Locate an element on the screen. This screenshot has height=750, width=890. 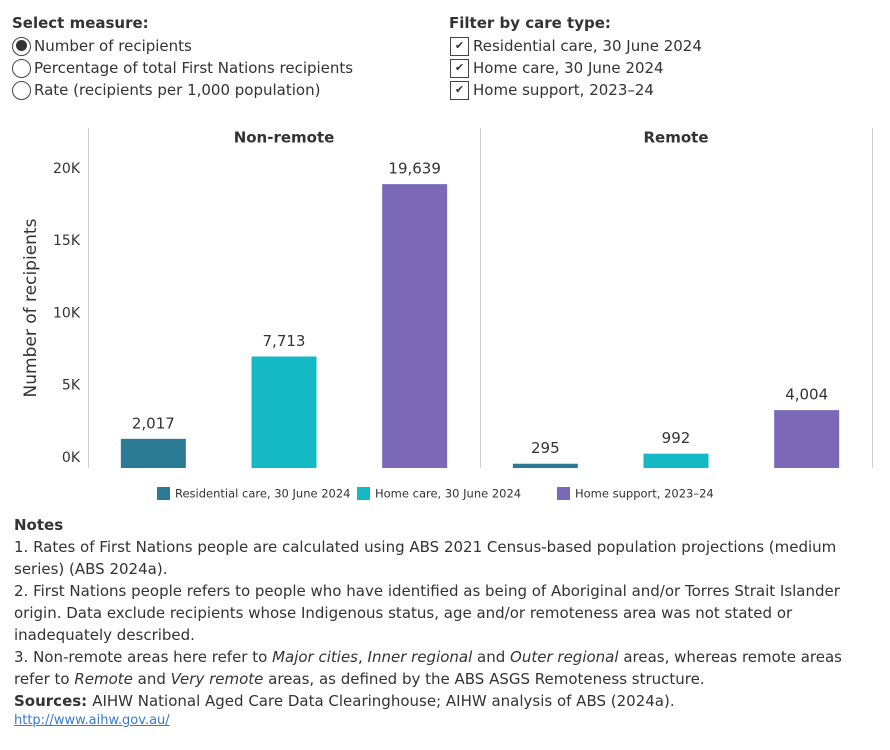
checkbox-label: Home care, 30 June 2024 is located at coordinates (568, 68).